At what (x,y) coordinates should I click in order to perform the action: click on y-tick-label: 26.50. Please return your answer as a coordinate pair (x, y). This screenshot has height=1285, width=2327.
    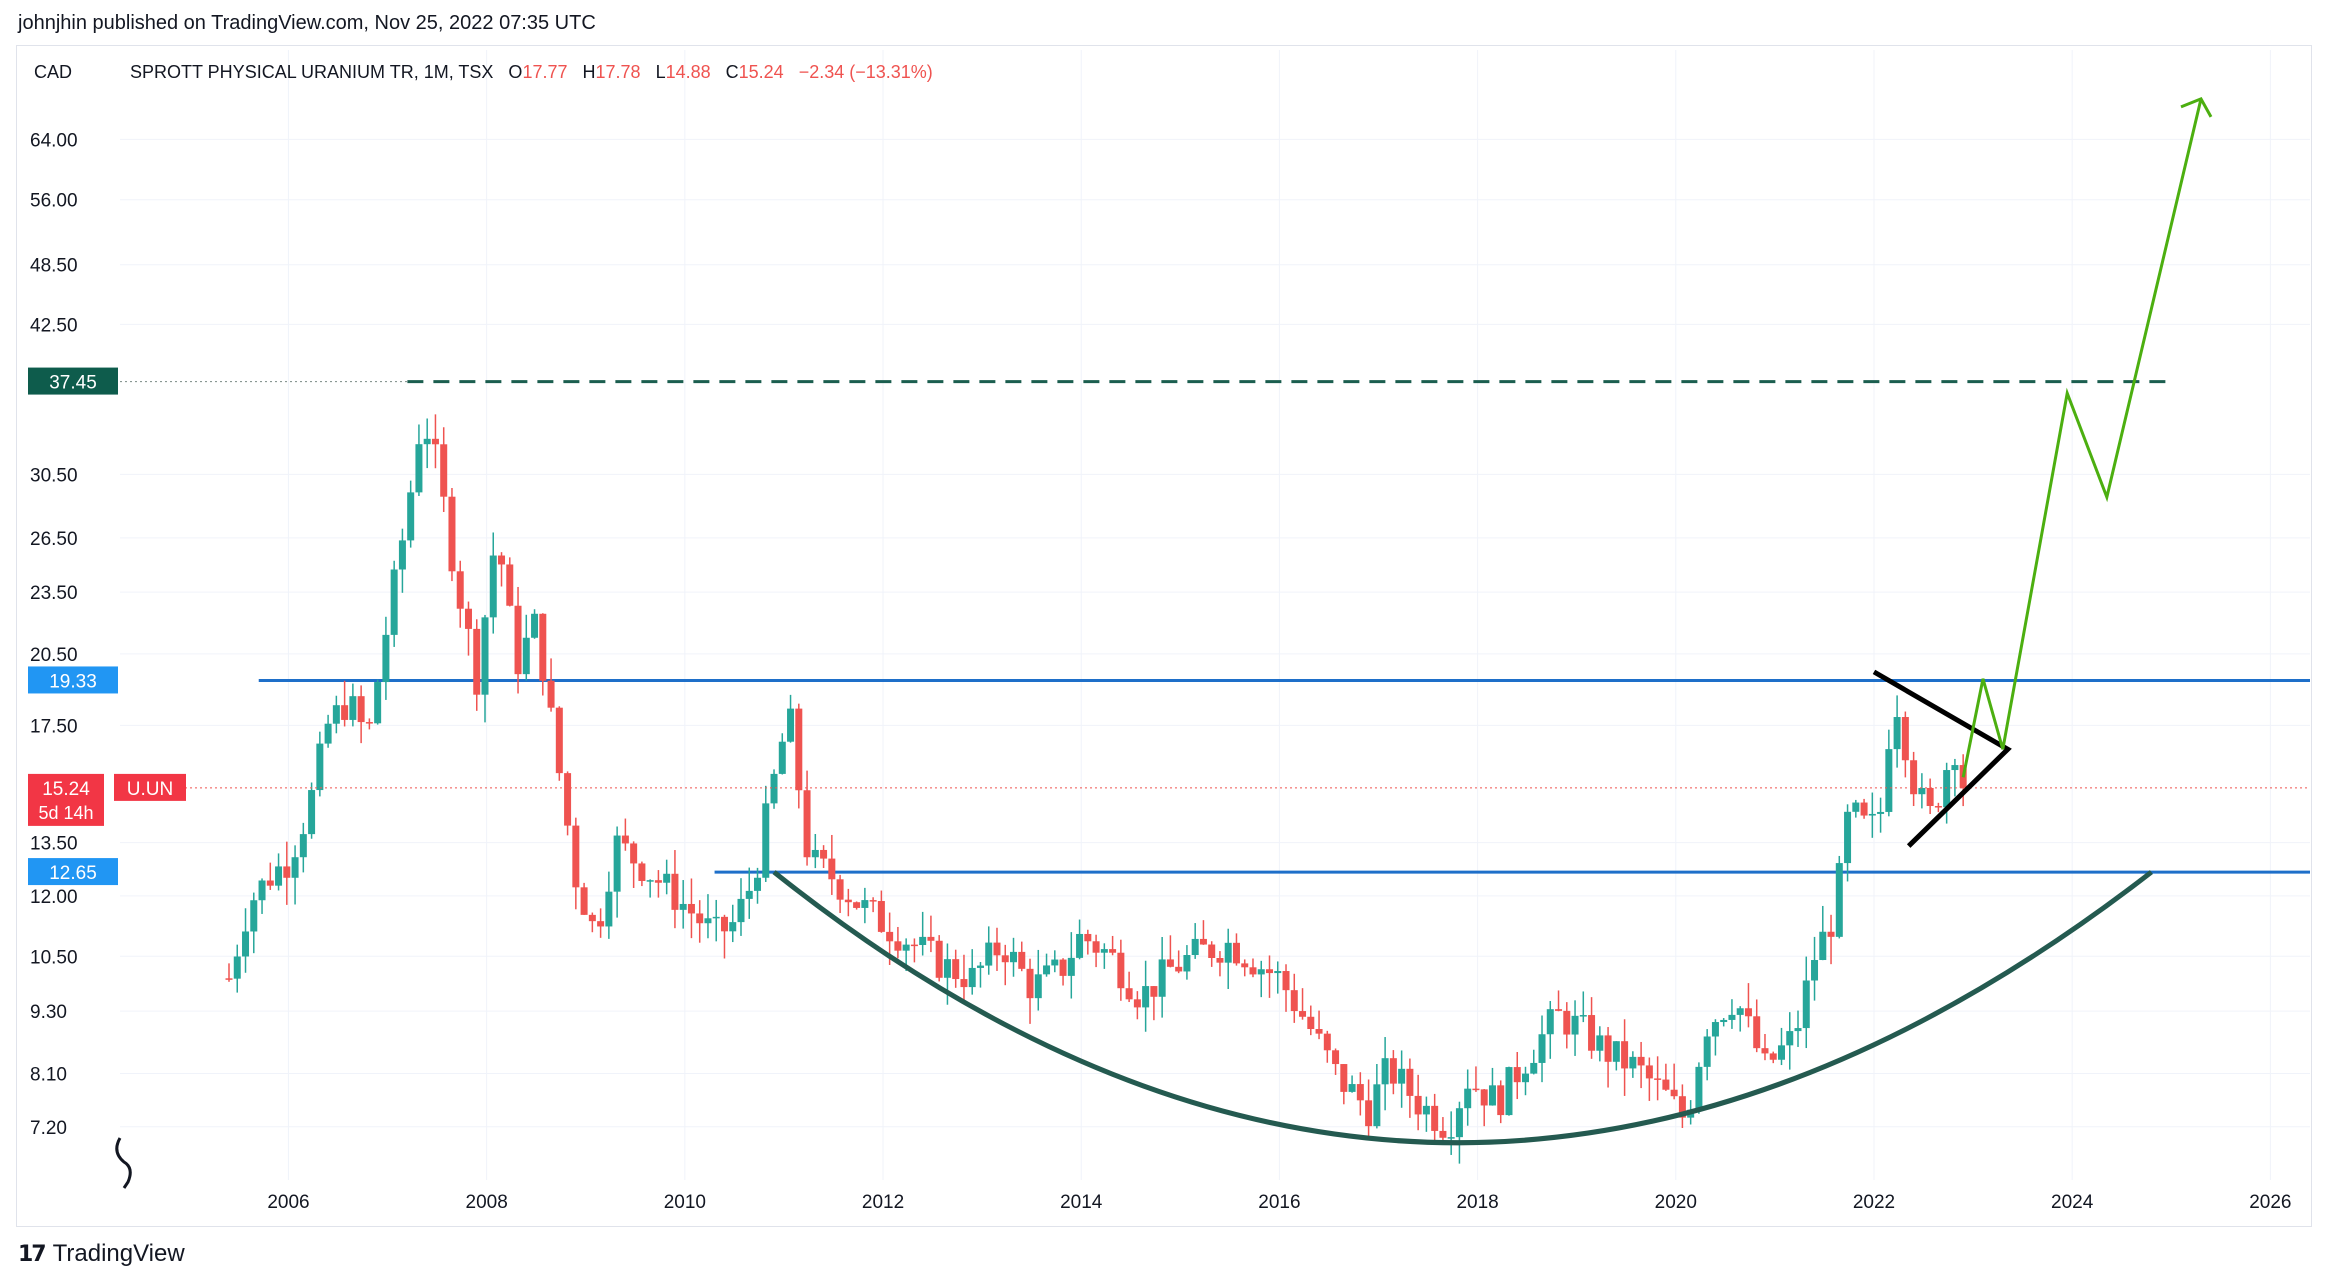
    Looking at the image, I should click on (54, 539).